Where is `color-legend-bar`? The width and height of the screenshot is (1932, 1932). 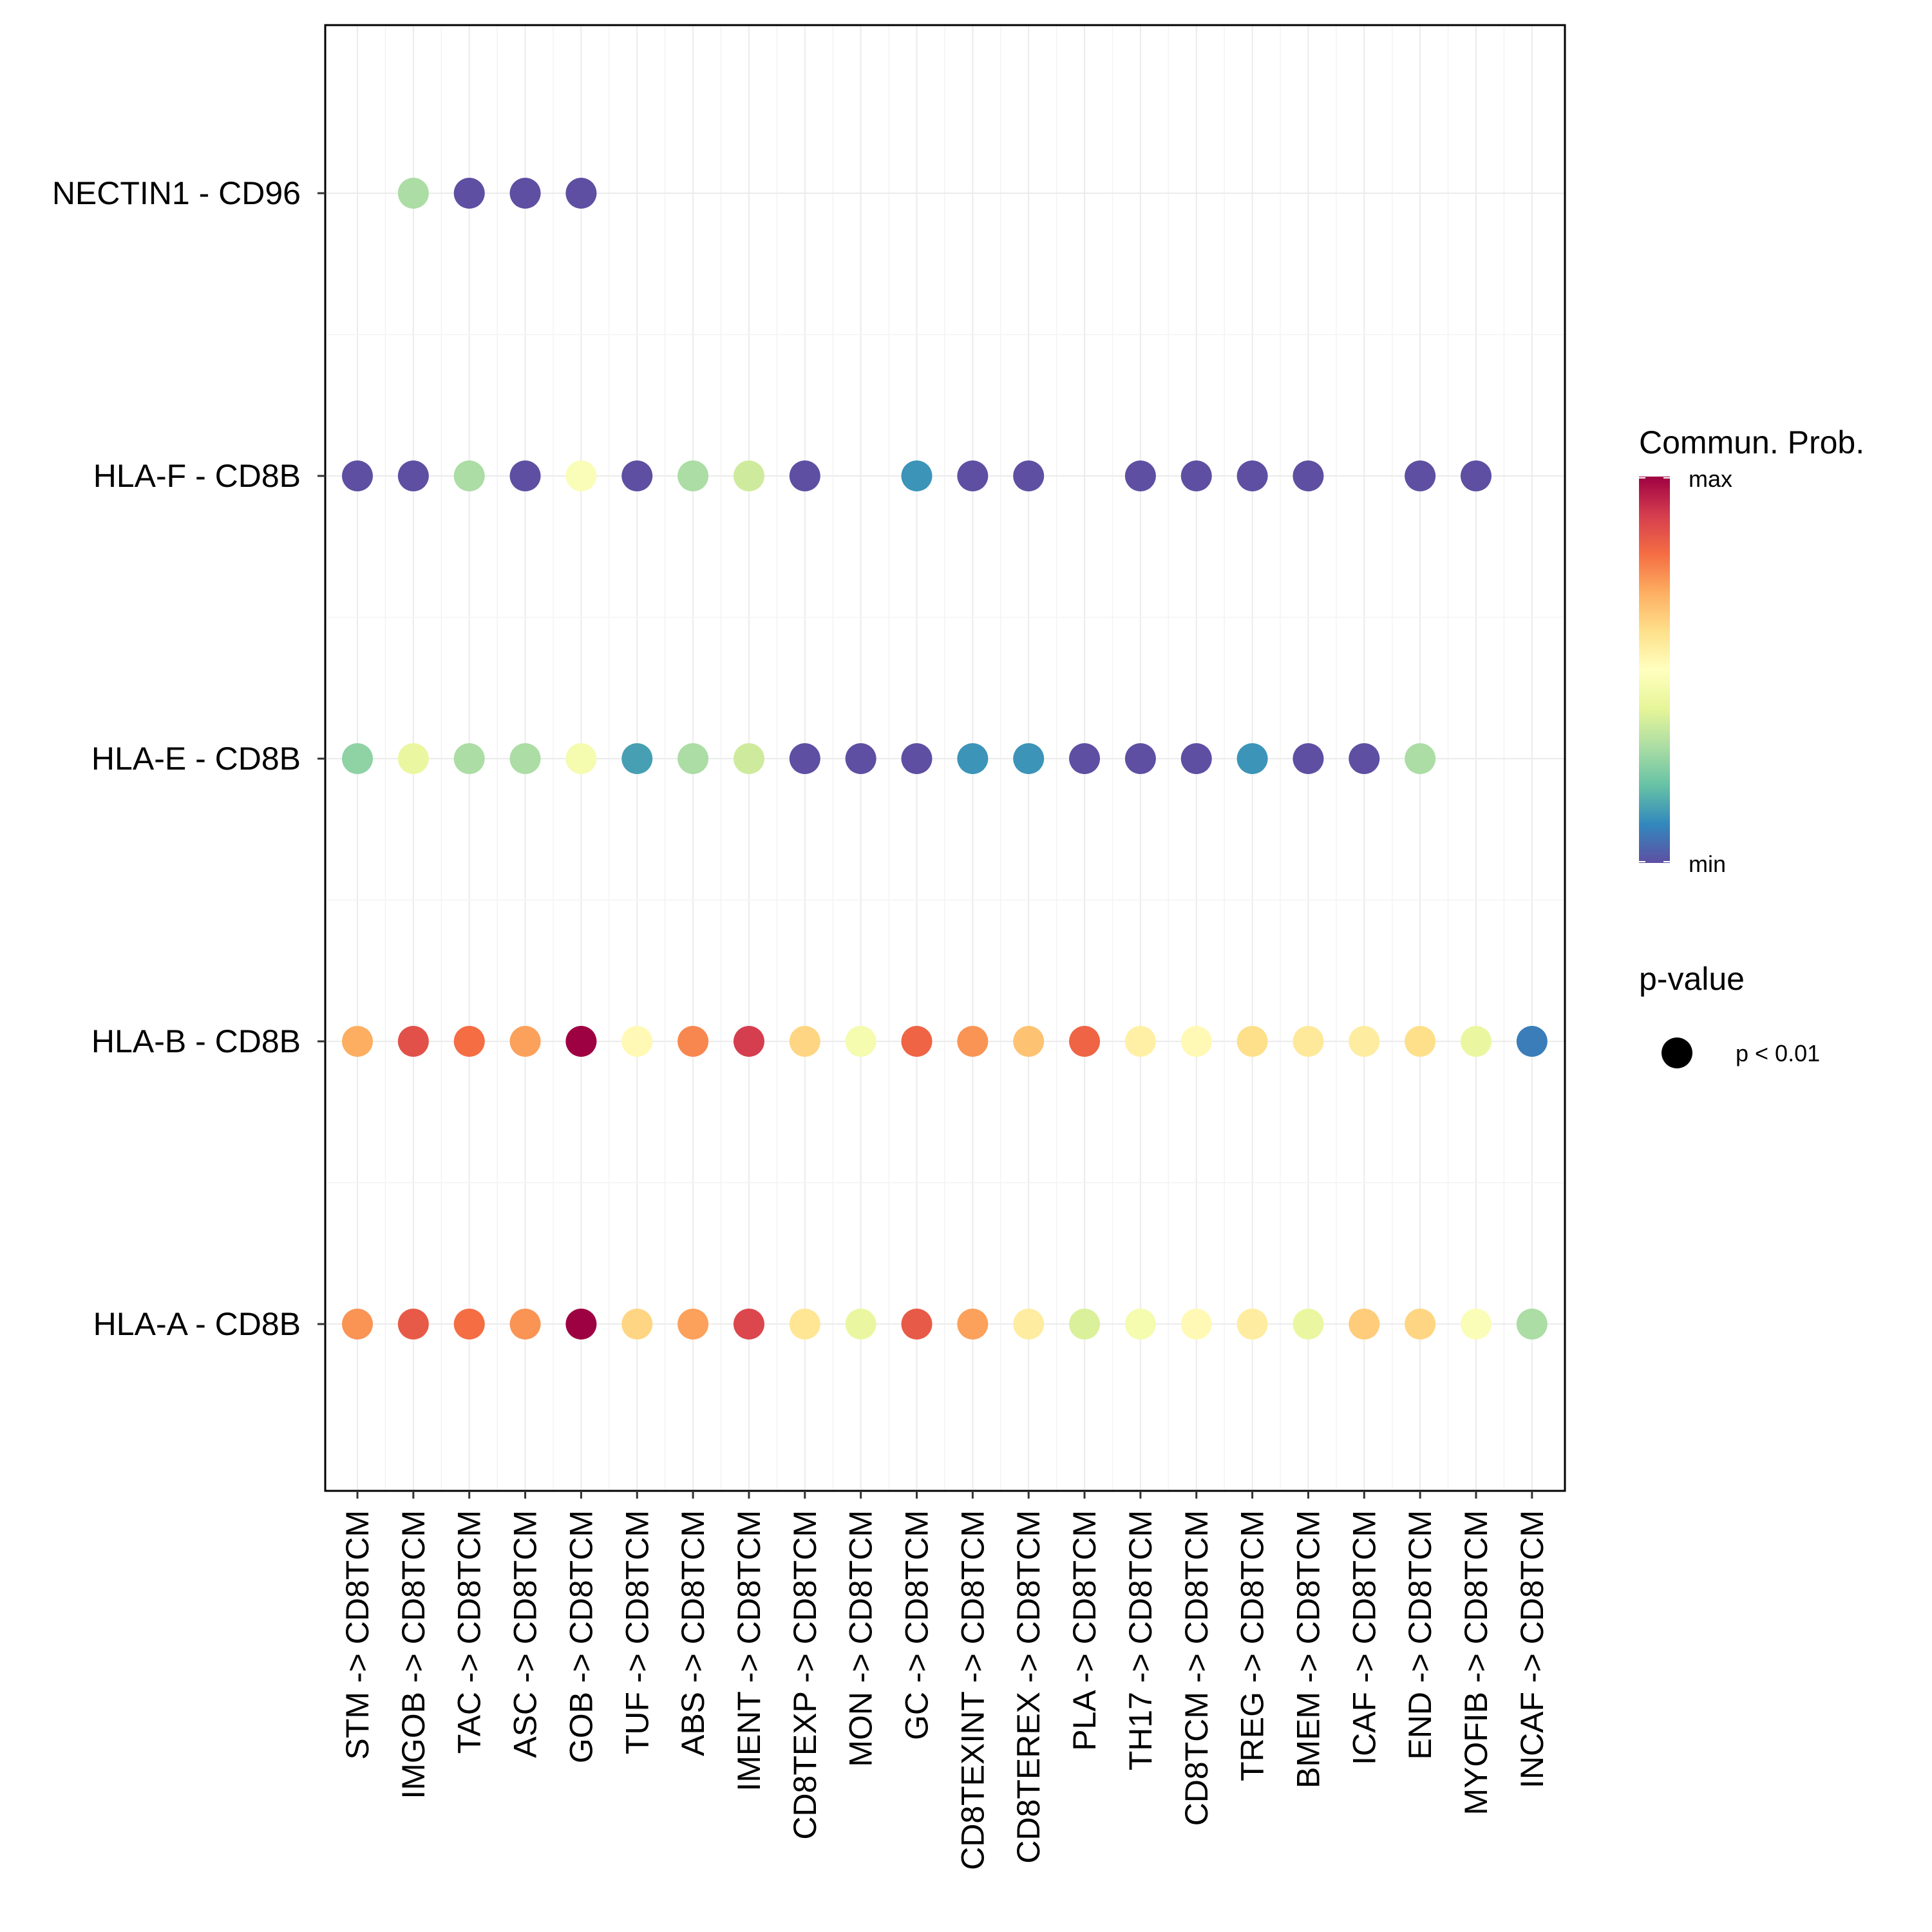 color-legend-bar is located at coordinates (1655, 670).